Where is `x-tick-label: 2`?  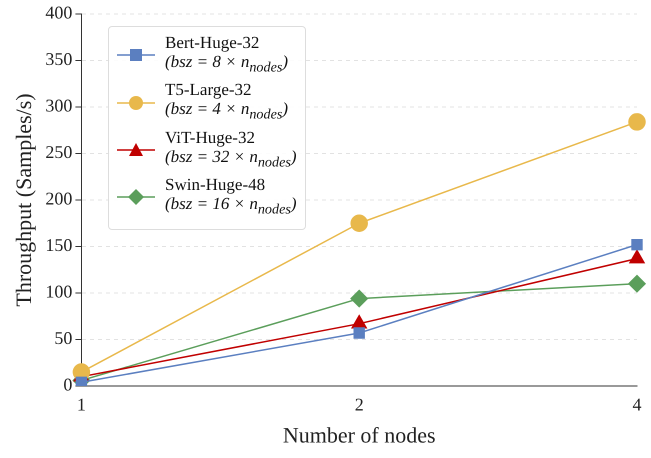
x-tick-label: 2 is located at coordinates (359, 404).